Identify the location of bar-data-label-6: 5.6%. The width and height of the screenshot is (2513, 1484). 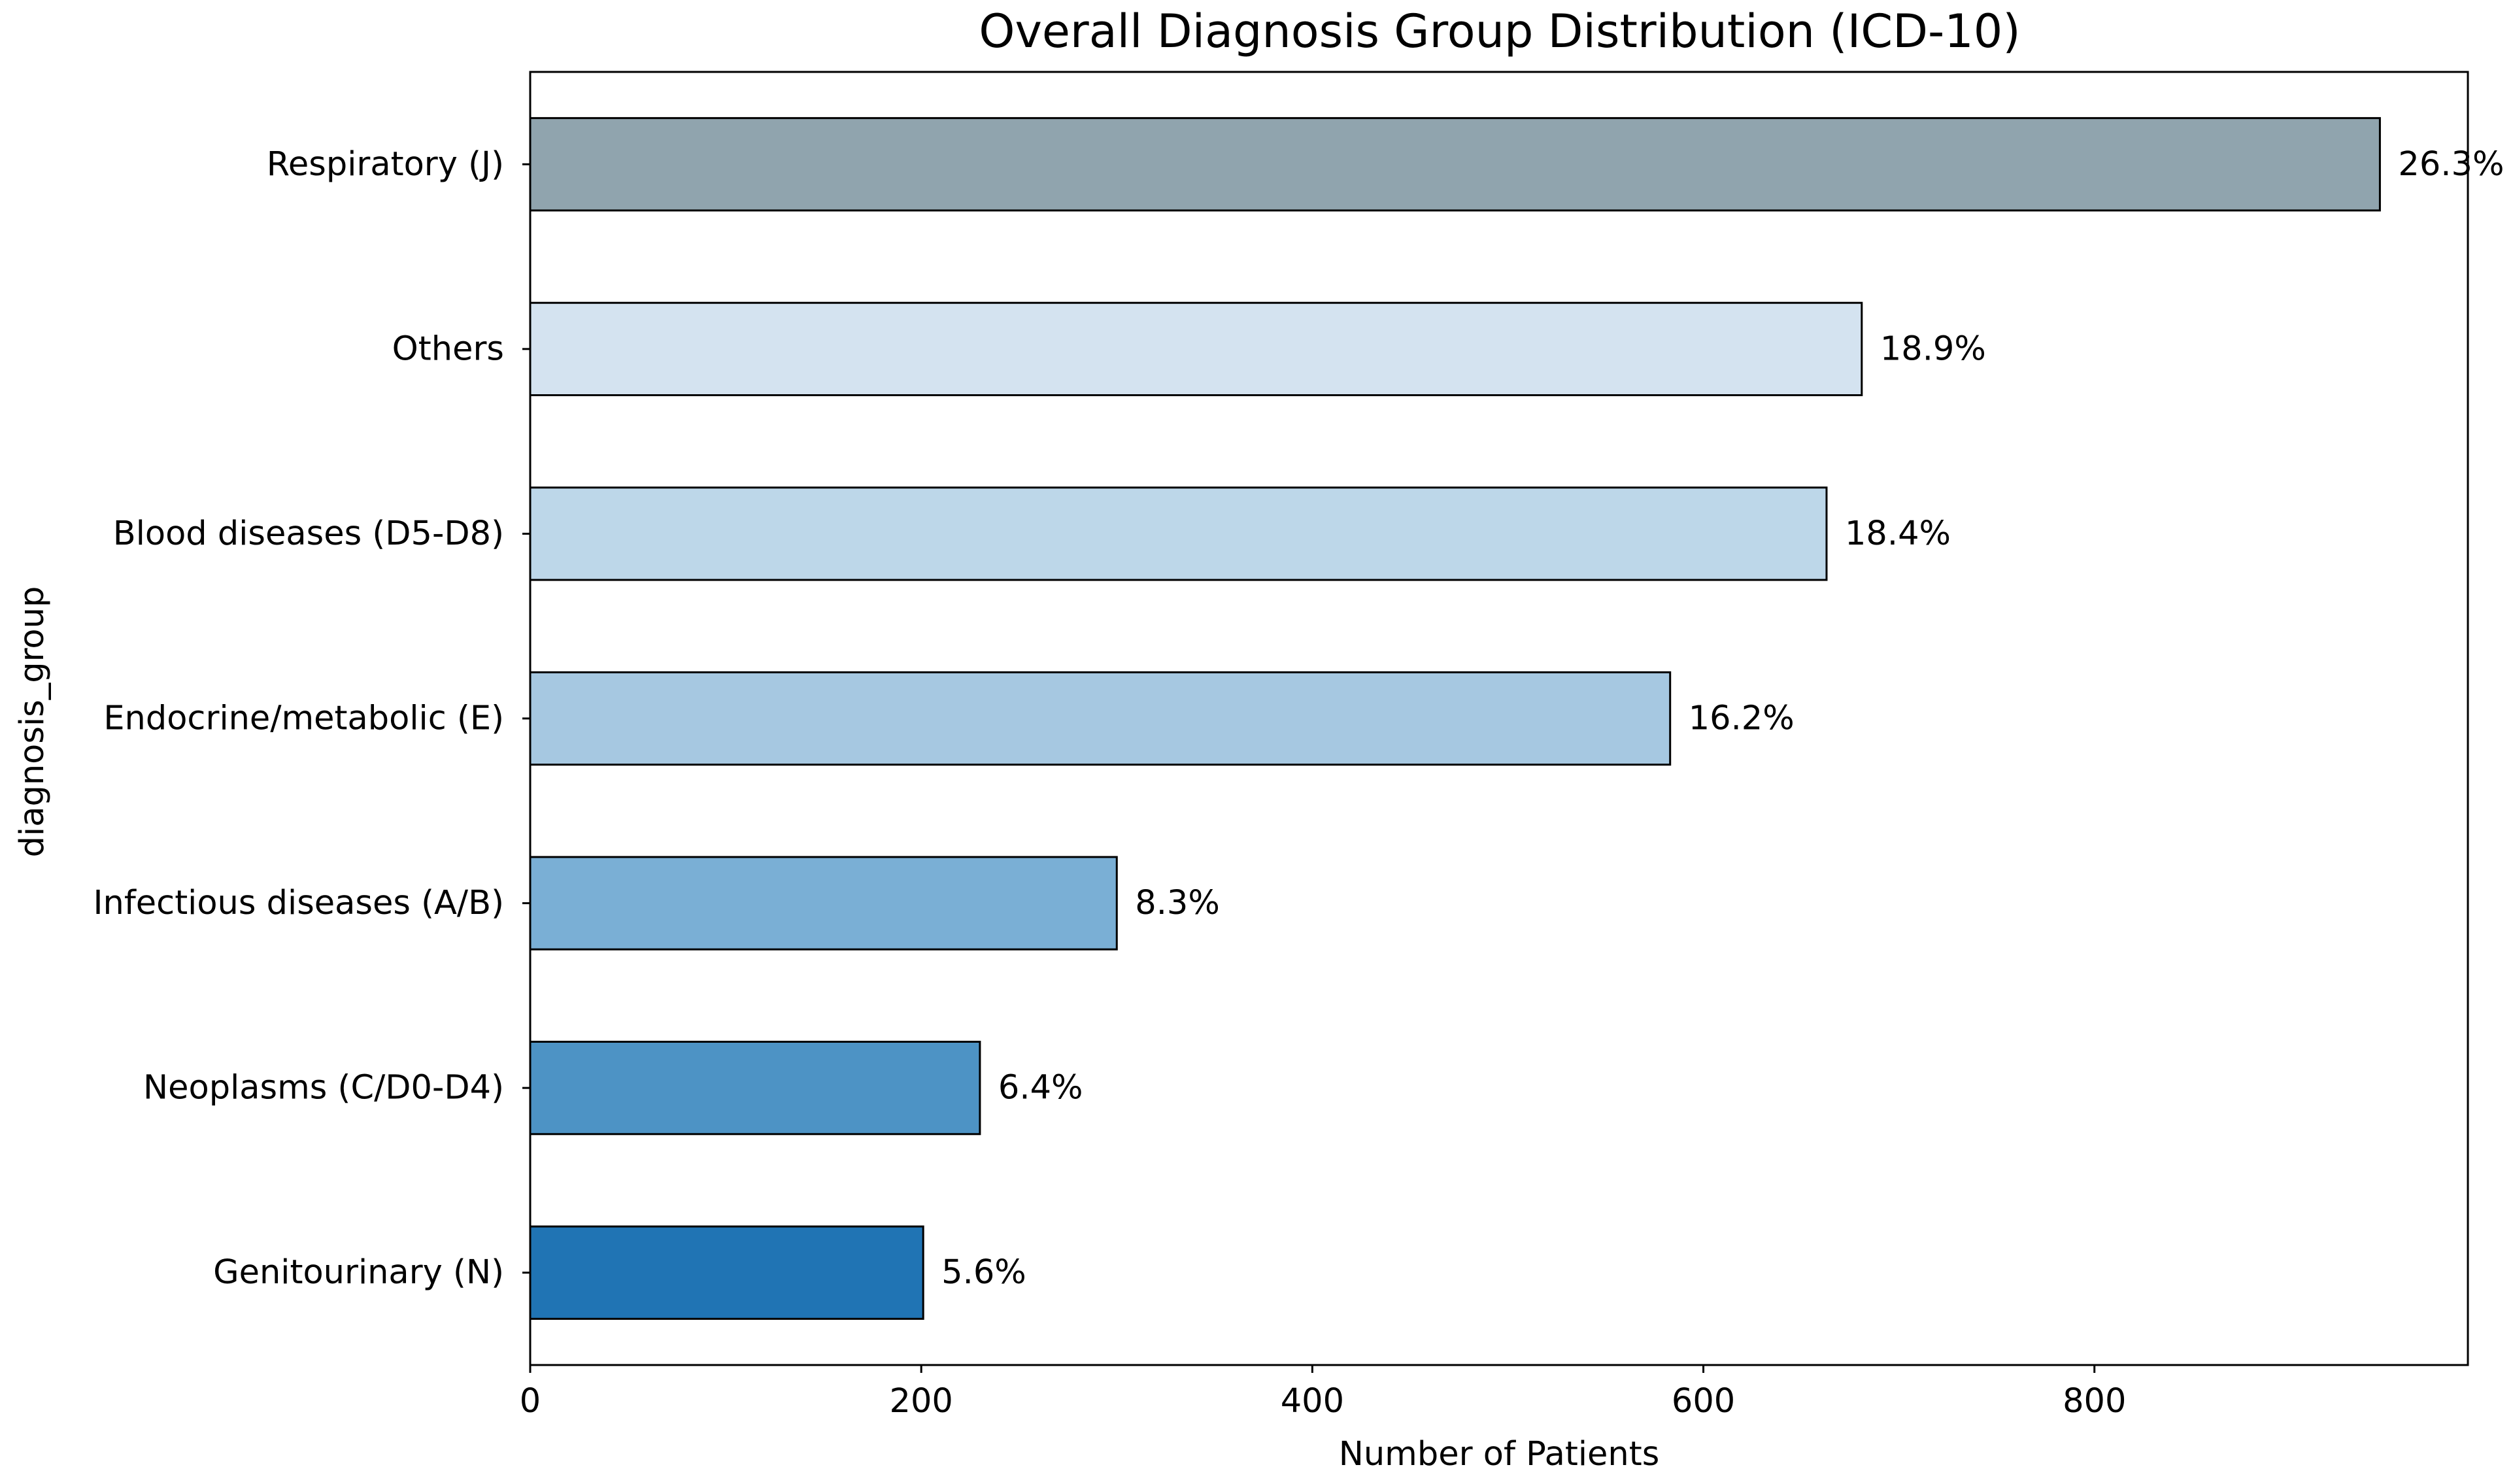
(983, 1272).